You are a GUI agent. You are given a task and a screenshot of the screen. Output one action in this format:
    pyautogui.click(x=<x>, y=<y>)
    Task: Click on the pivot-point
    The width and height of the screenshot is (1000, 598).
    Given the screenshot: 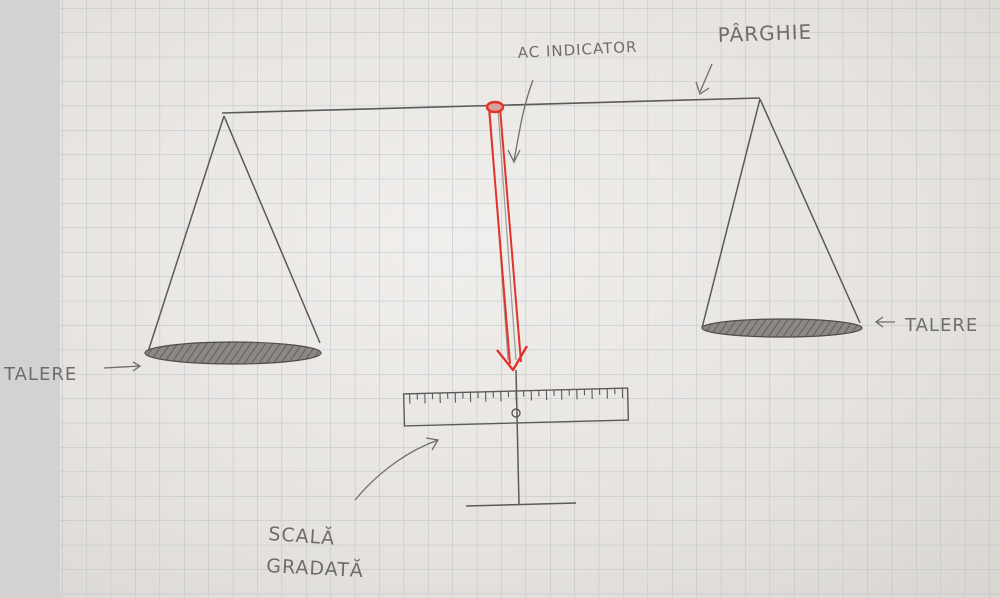 What is the action you would take?
    pyautogui.click(x=495, y=107)
    